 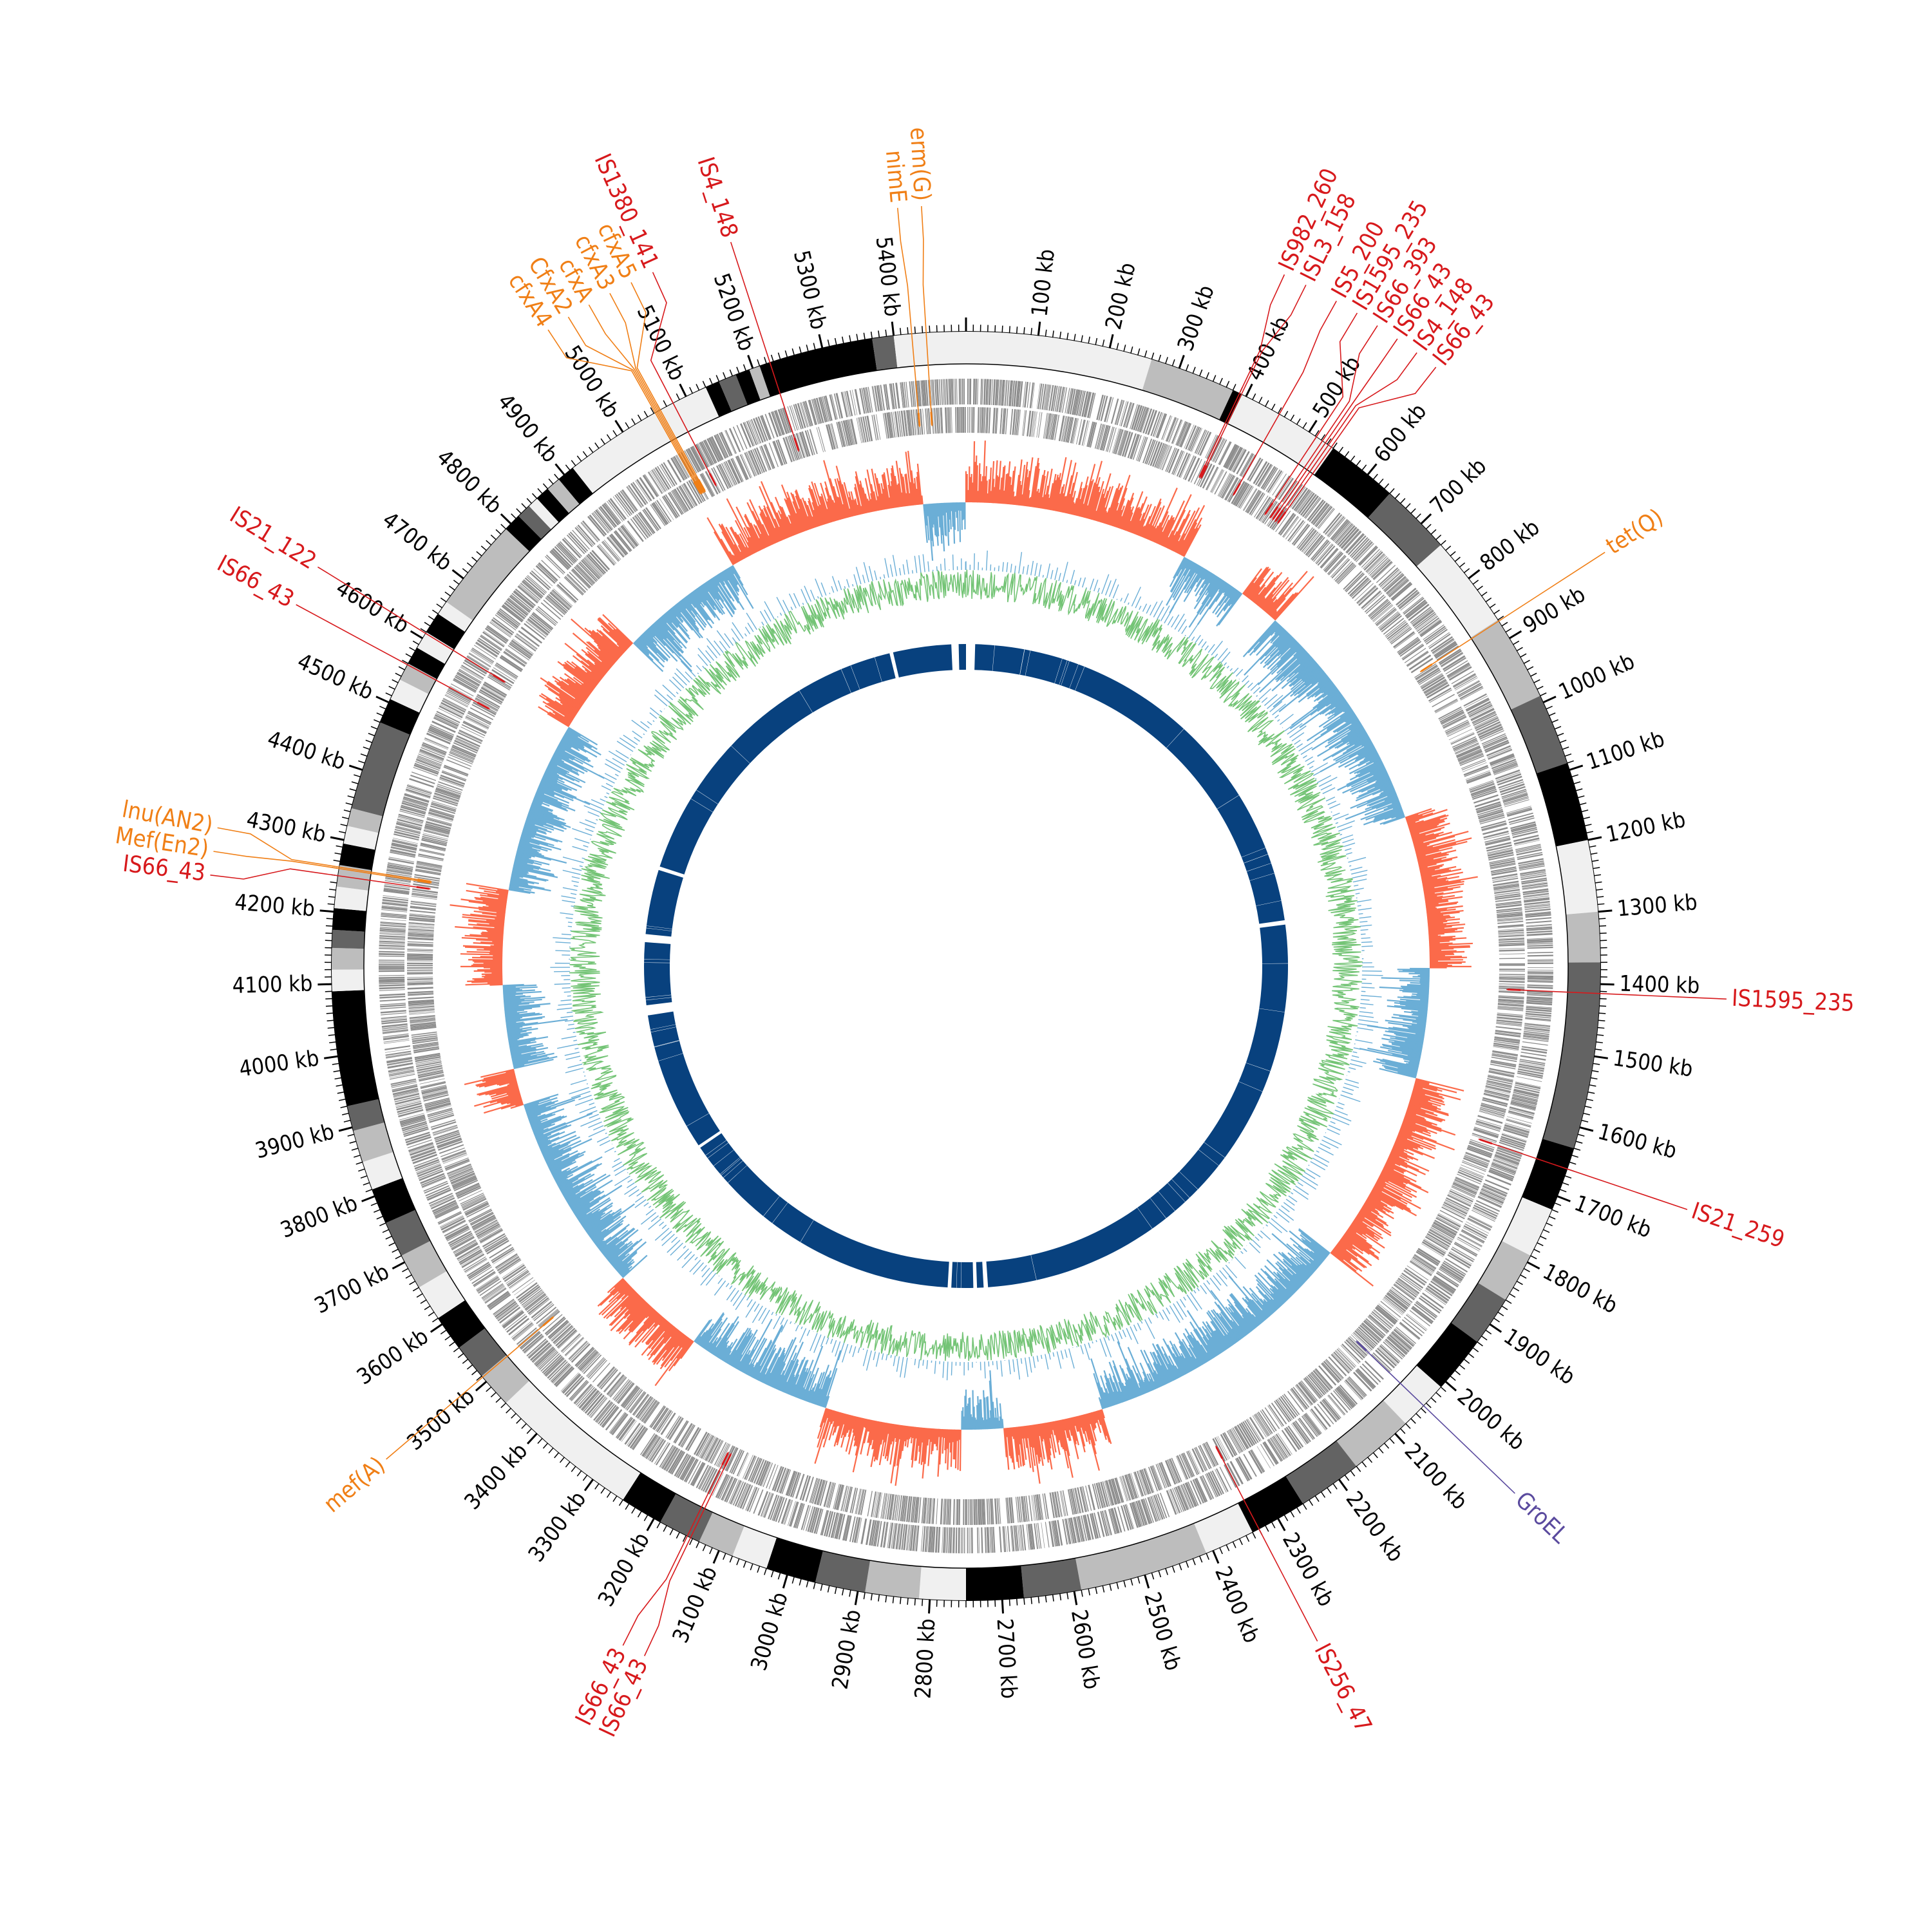 What do you see at coordinates (1313, 427) in the screenshot?
I see `major-tick` at bounding box center [1313, 427].